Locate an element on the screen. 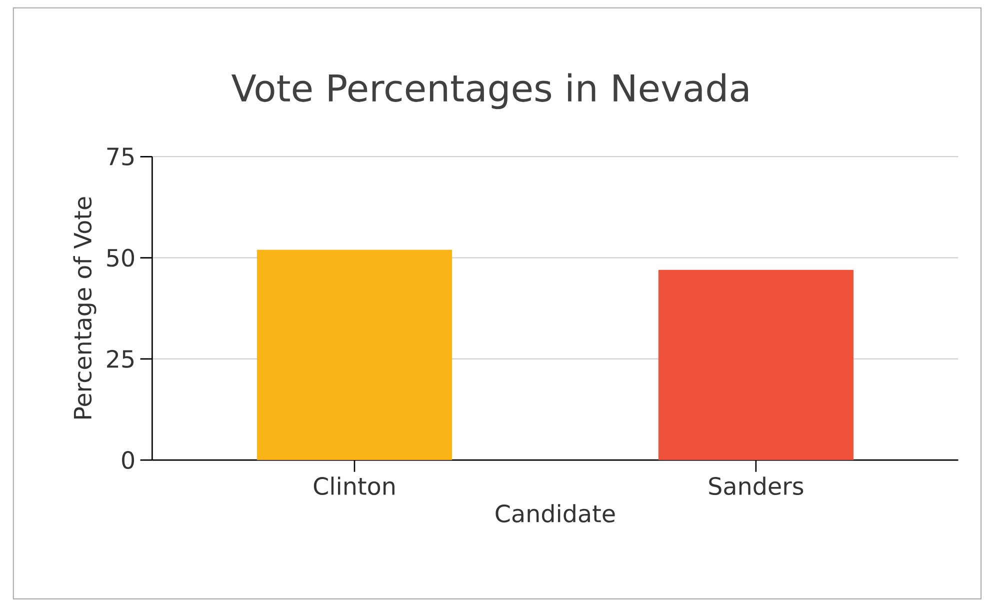  y-tick-label: 50 is located at coordinates (120, 257).